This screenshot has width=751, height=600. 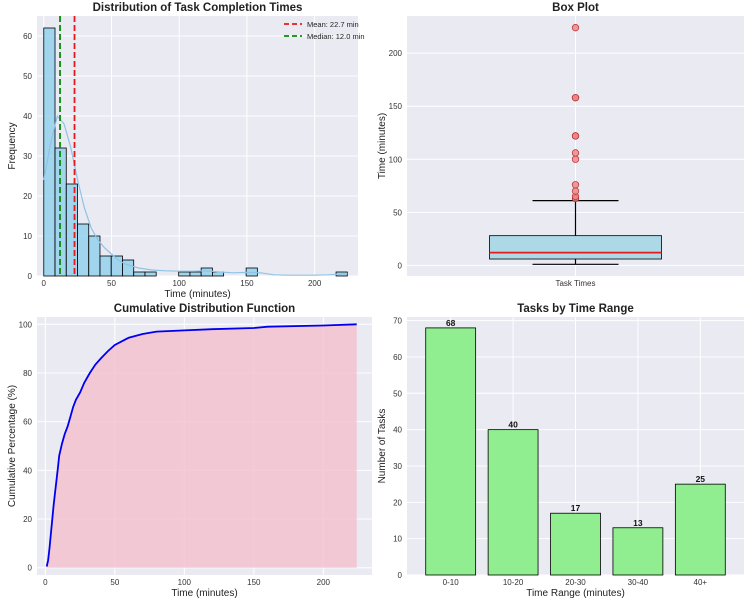 I want to click on y-axis-label: Cumulative Percentage (%), so click(x=12, y=446).